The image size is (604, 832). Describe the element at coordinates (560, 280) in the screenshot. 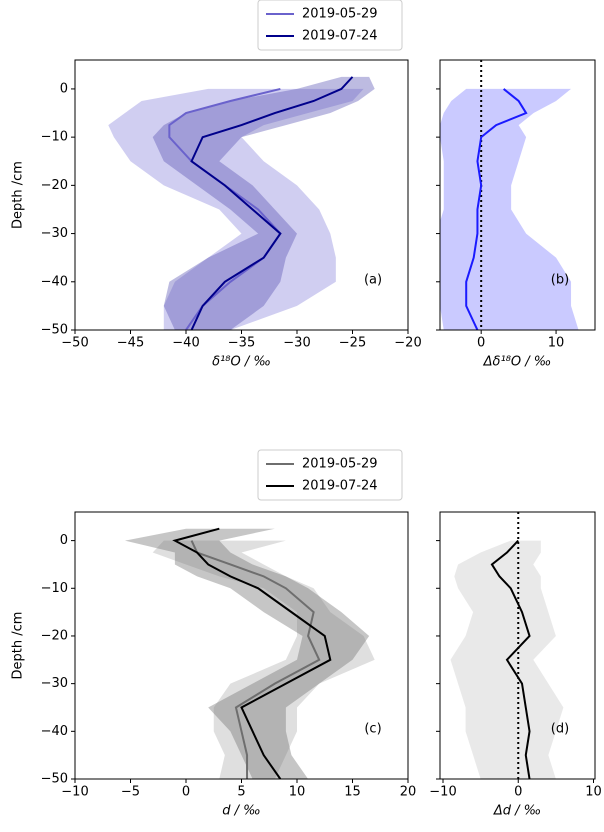

I see `panel-label: (b)` at that location.